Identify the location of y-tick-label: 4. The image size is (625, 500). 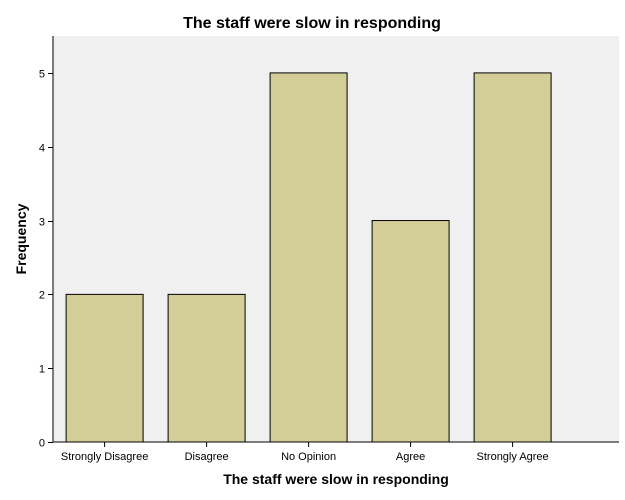
(42, 149).